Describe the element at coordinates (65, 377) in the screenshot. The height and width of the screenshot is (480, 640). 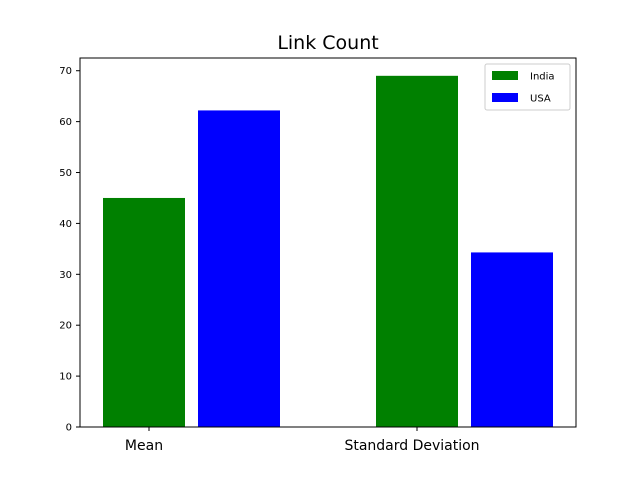
I see `y-tick-label: 10` at that location.